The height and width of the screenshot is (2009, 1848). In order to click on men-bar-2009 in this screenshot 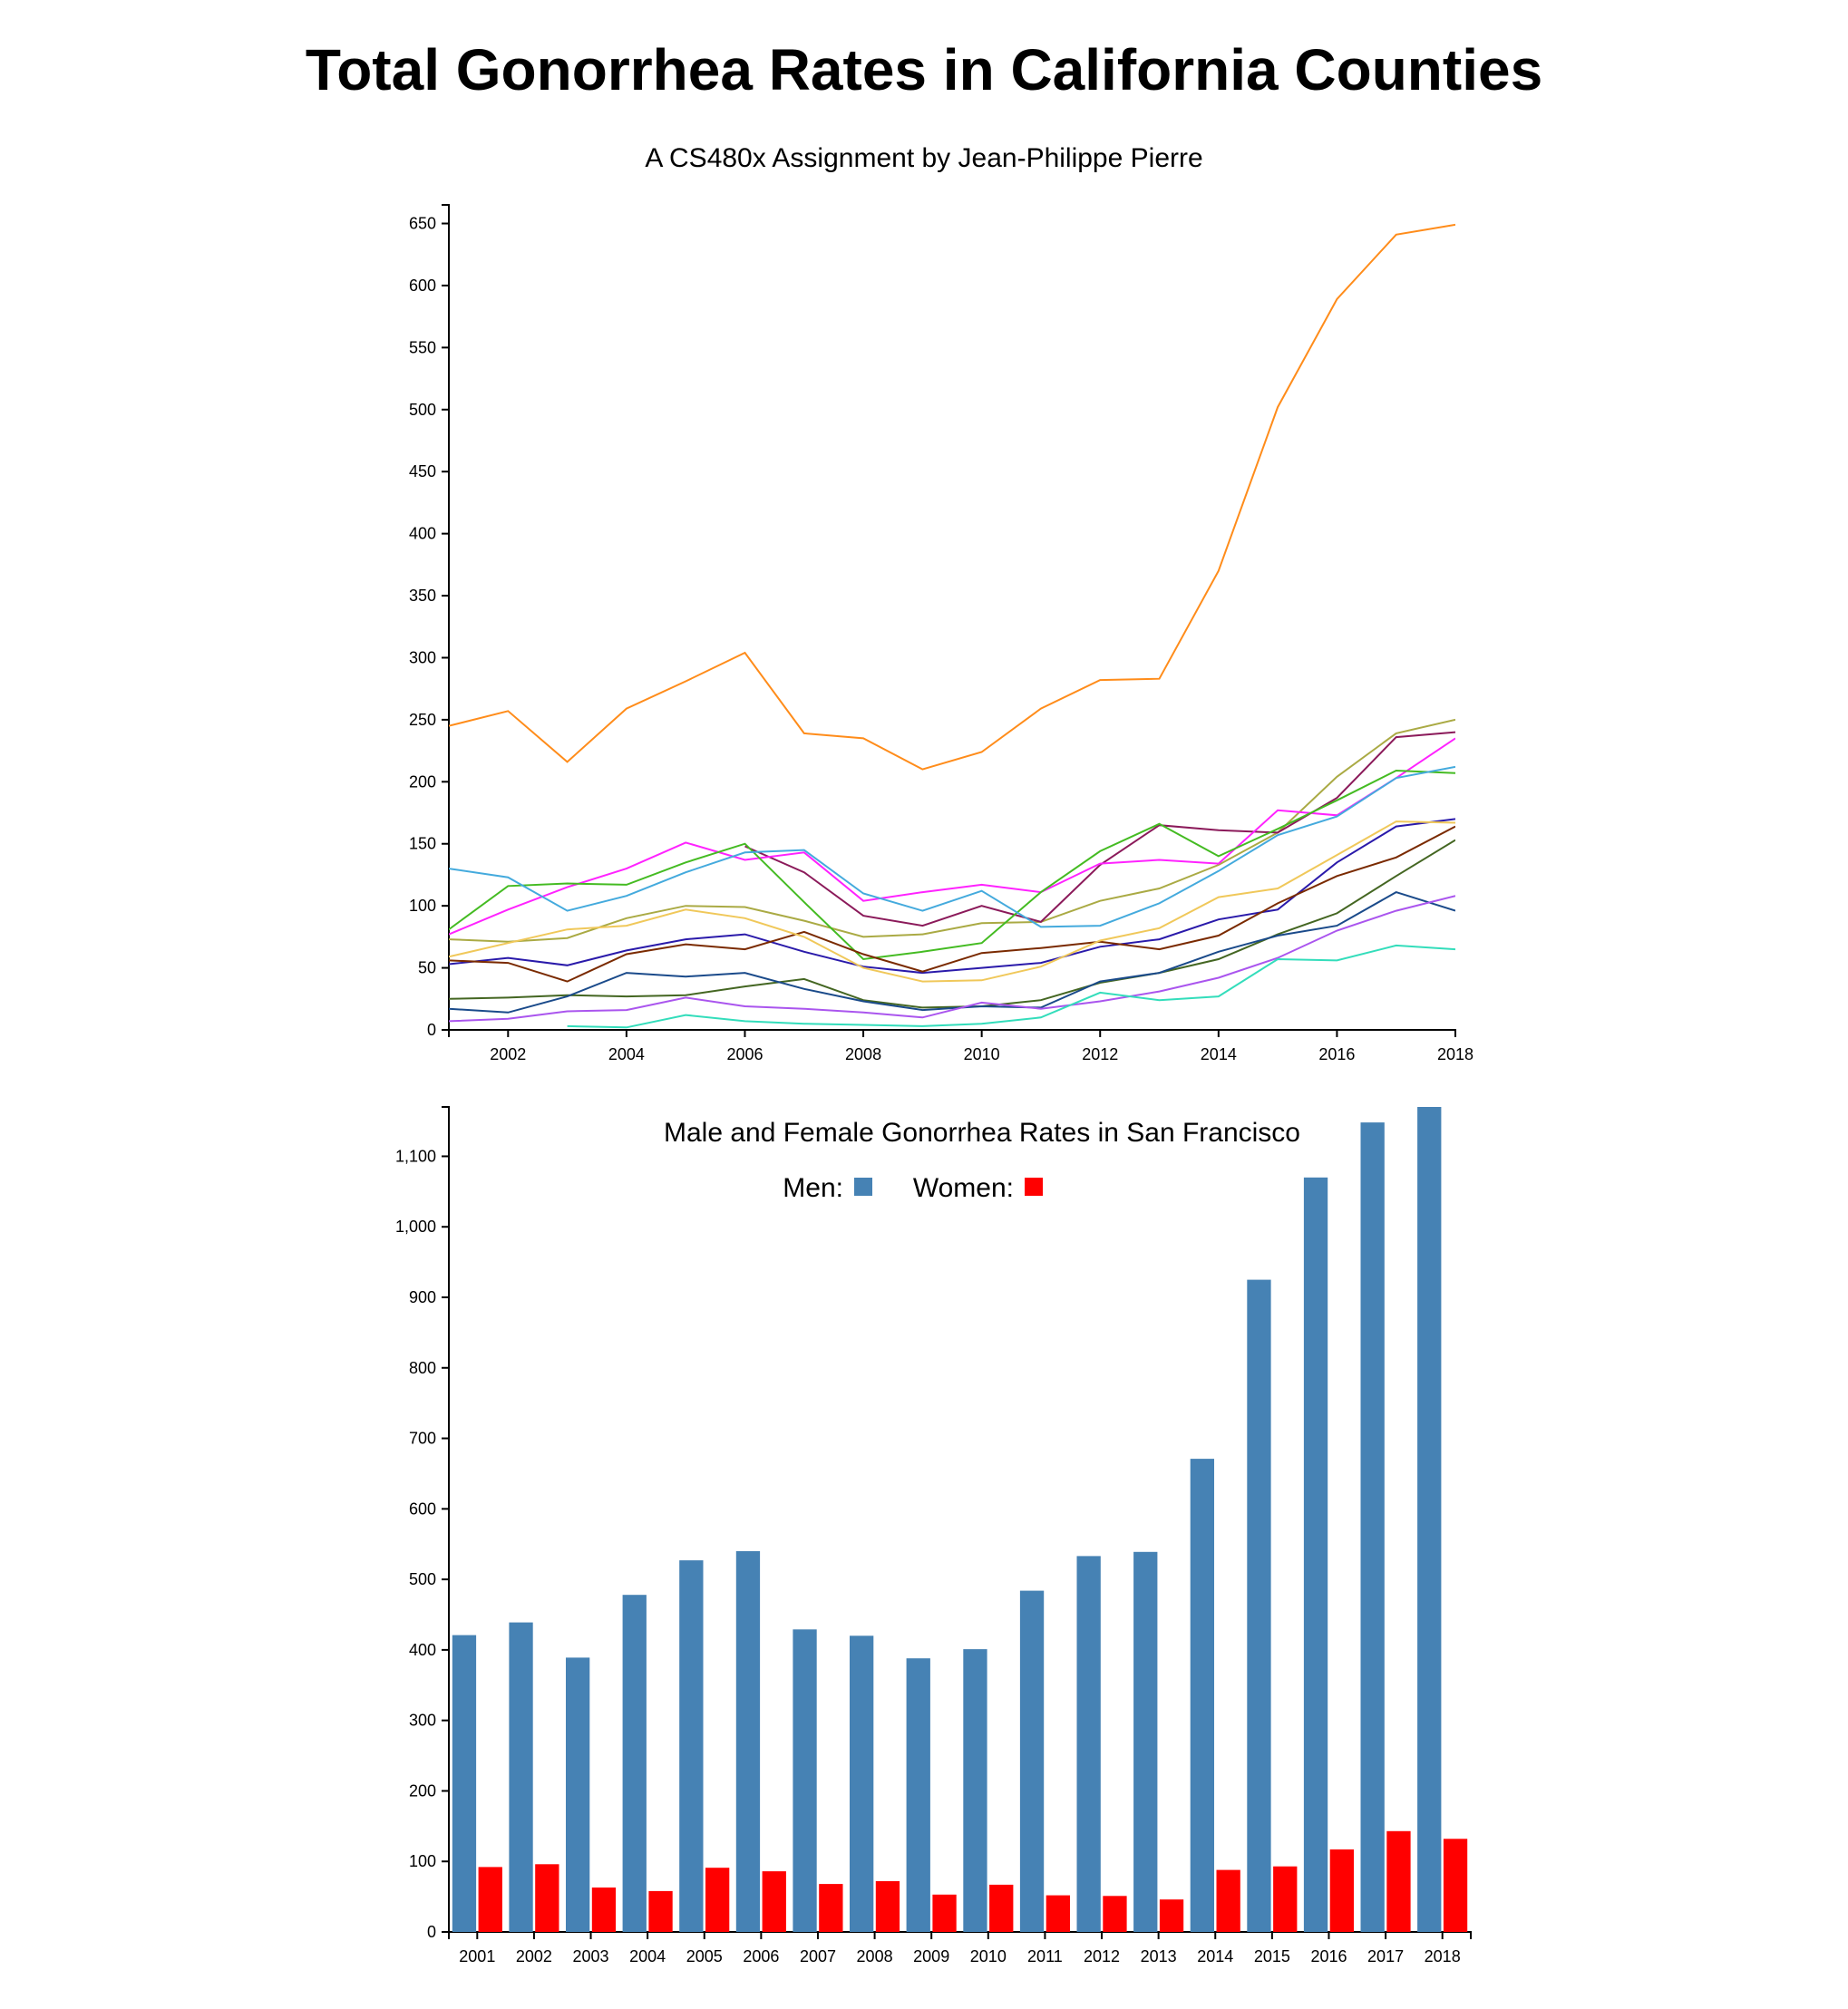, I will do `click(918, 1795)`.